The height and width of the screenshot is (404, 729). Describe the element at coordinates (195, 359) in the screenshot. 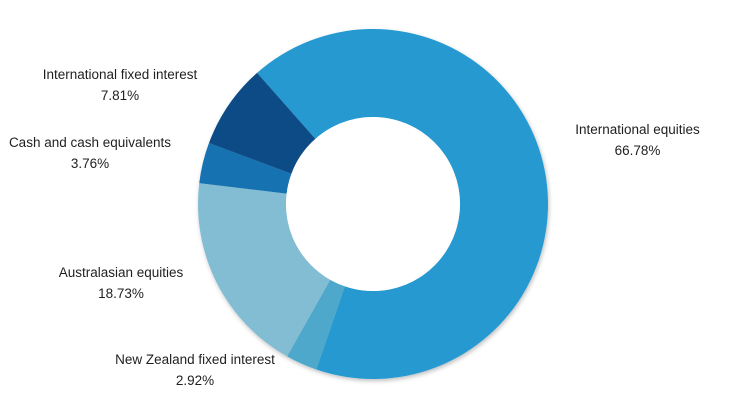

I see `label-name: New Zealand fixed interest` at that location.